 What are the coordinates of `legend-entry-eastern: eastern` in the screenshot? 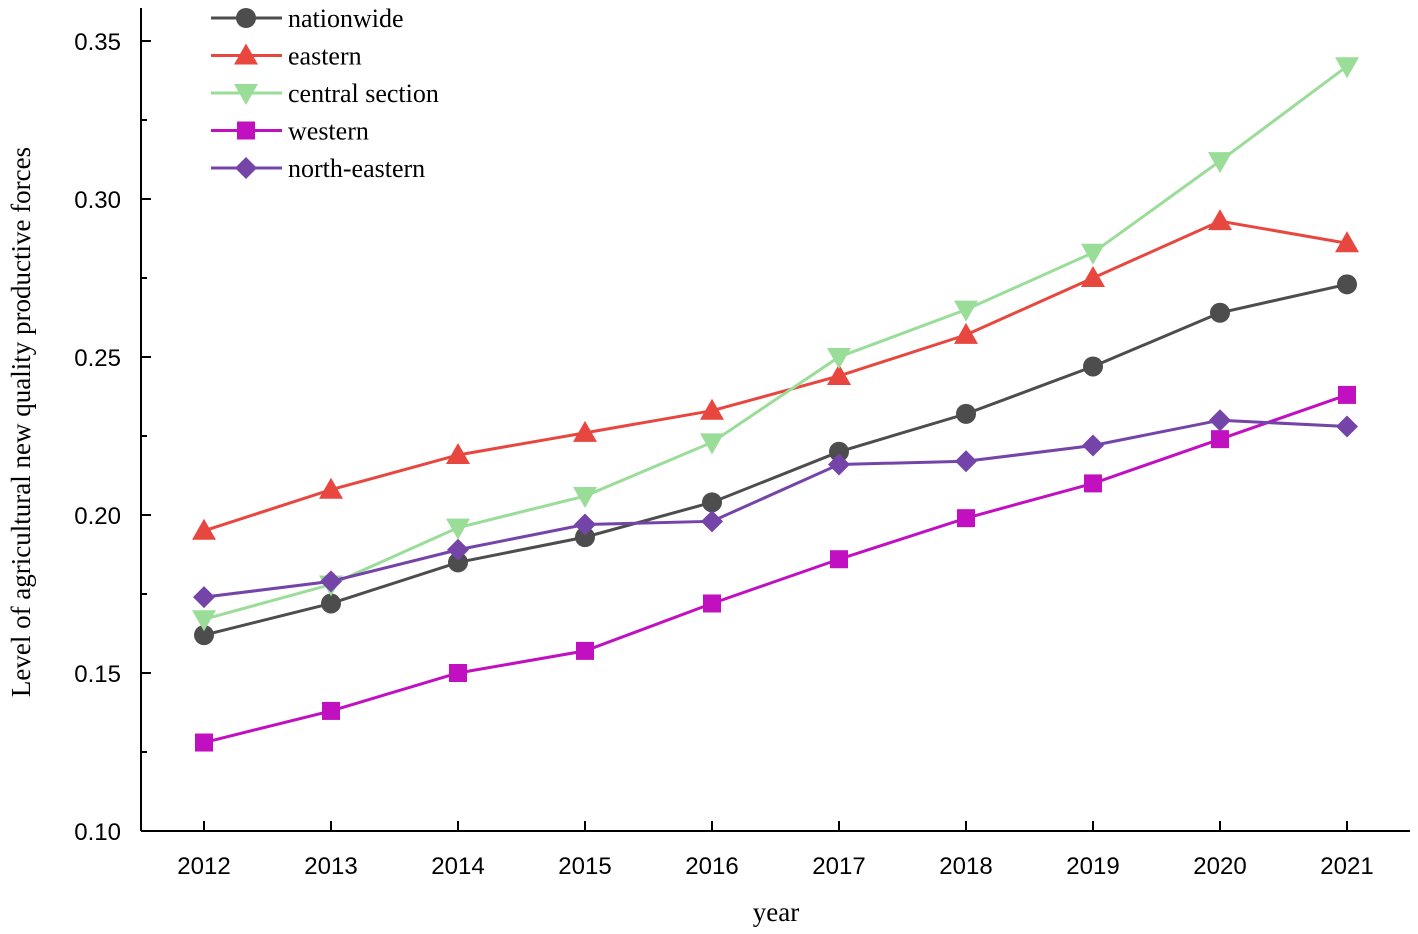 It's located at (286, 56).